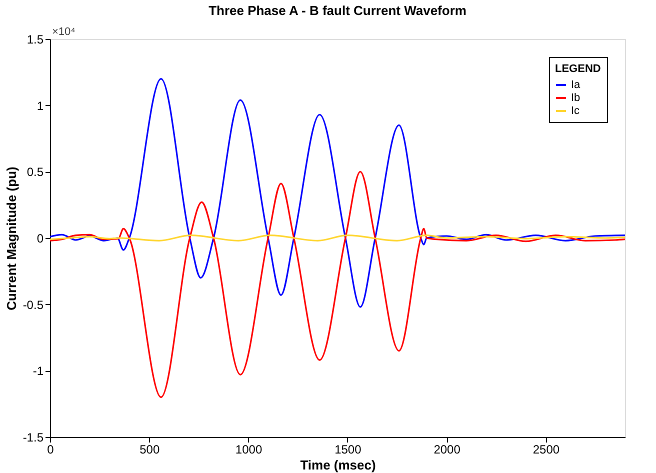 Image resolution: width=656 pixels, height=473 pixels. Describe the element at coordinates (38, 371) in the screenshot. I see `y-tick-label: -1` at that location.